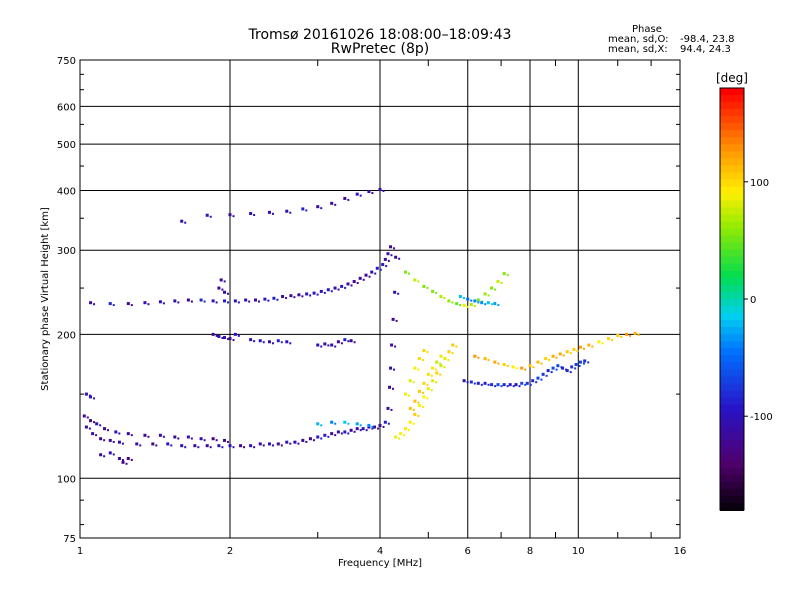  What do you see at coordinates (707, 39) in the screenshot?
I see `phase-o-values: -98.4, 23.8` at bounding box center [707, 39].